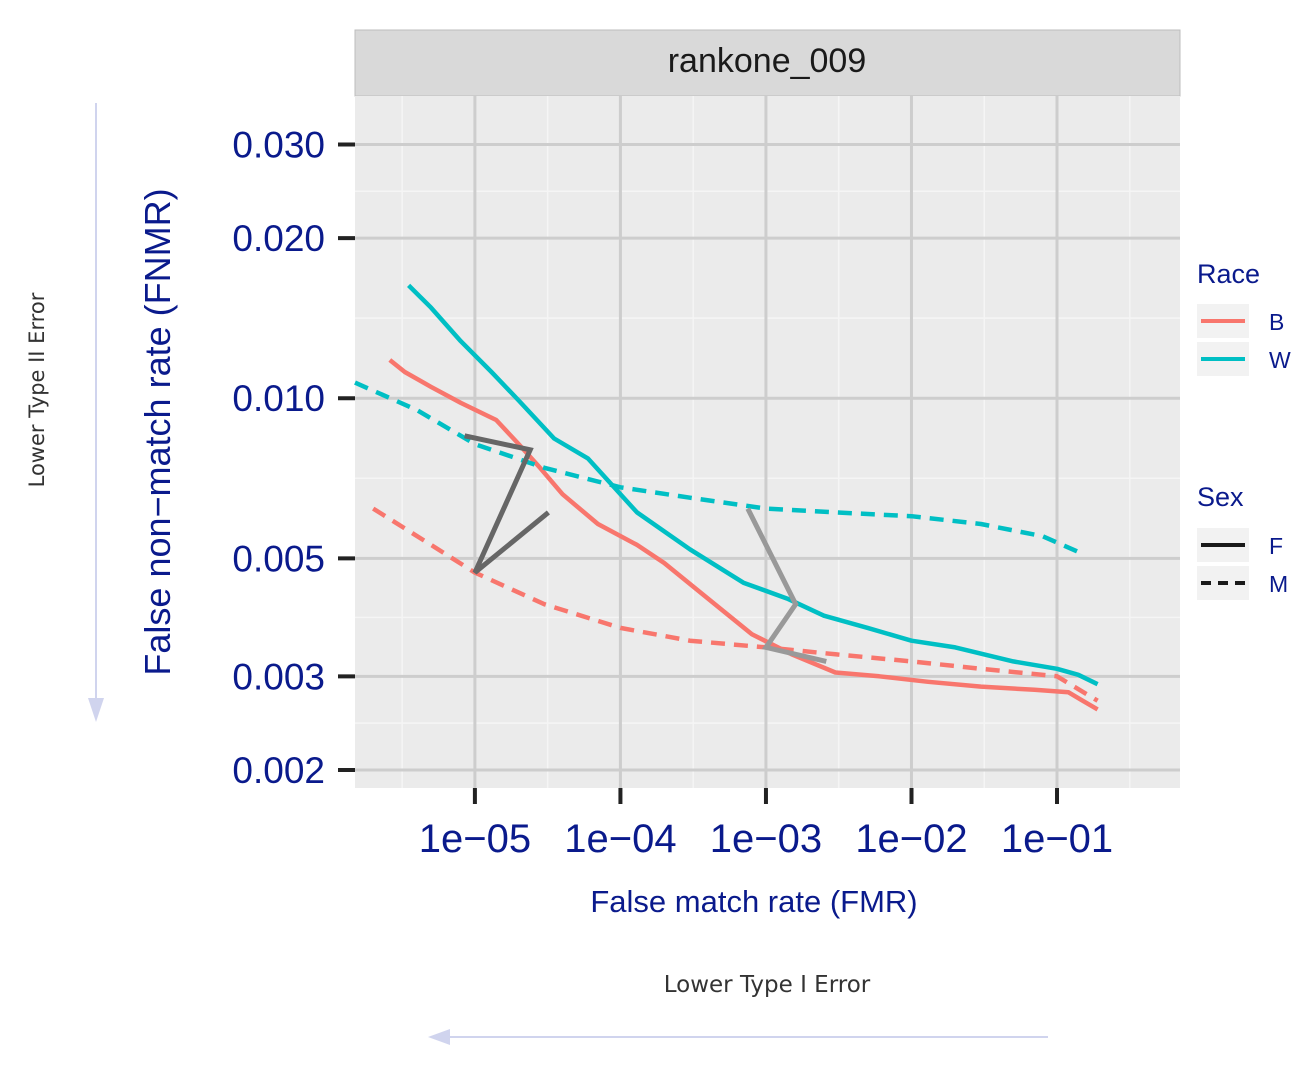 The height and width of the screenshot is (1068, 1312). I want to click on y-tick-label: 0.002, so click(278, 770).